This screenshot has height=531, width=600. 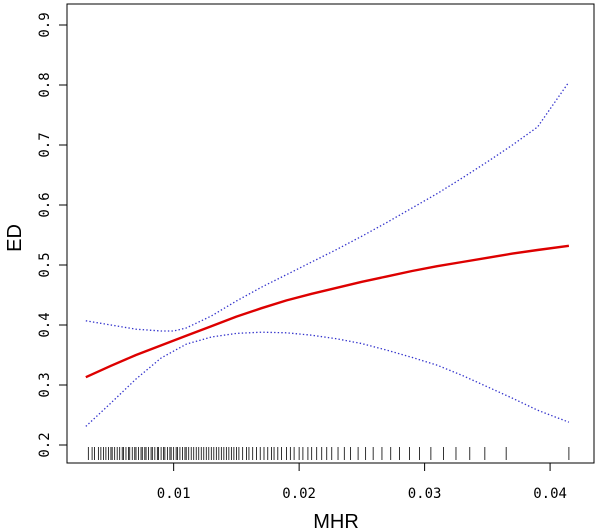 What do you see at coordinates (328, 453) in the screenshot?
I see `rug-layer` at bounding box center [328, 453].